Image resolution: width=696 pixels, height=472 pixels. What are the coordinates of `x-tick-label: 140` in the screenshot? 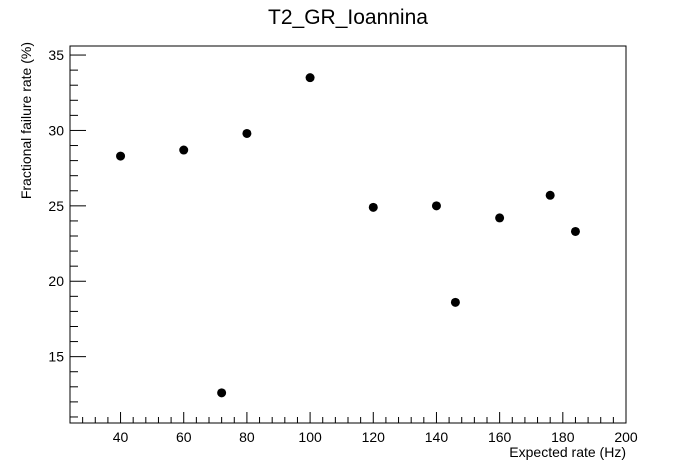 It's located at (437, 437).